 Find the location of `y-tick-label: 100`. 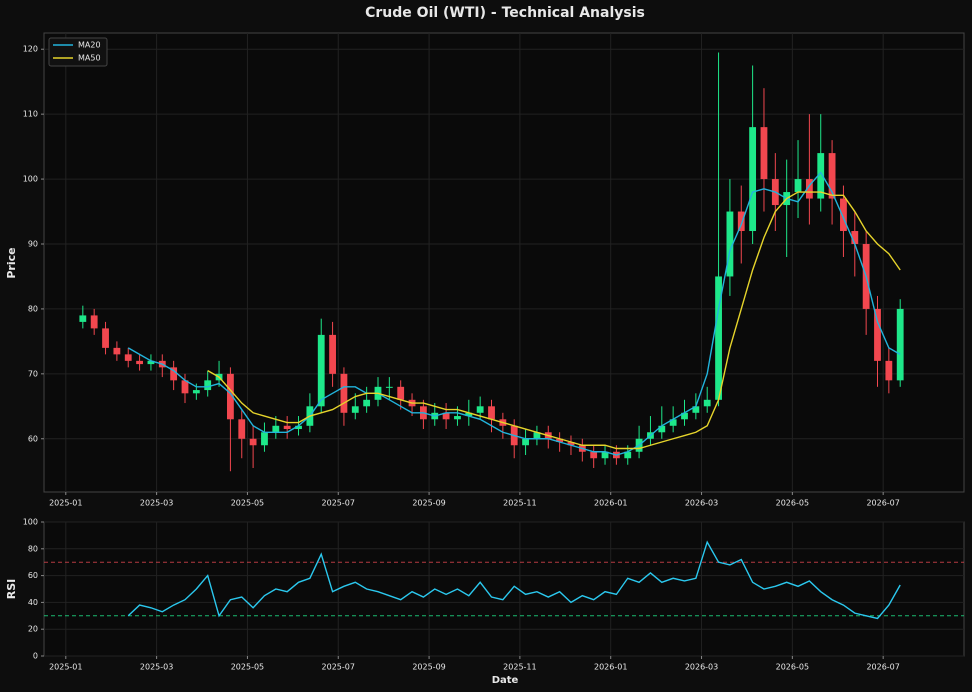

y-tick-label: 100 is located at coordinates (30, 522).